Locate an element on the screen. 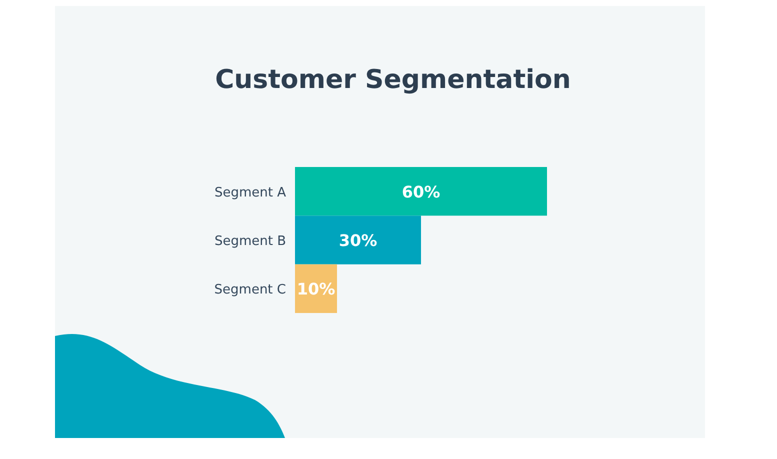  data-label: 60% is located at coordinates (421, 192).